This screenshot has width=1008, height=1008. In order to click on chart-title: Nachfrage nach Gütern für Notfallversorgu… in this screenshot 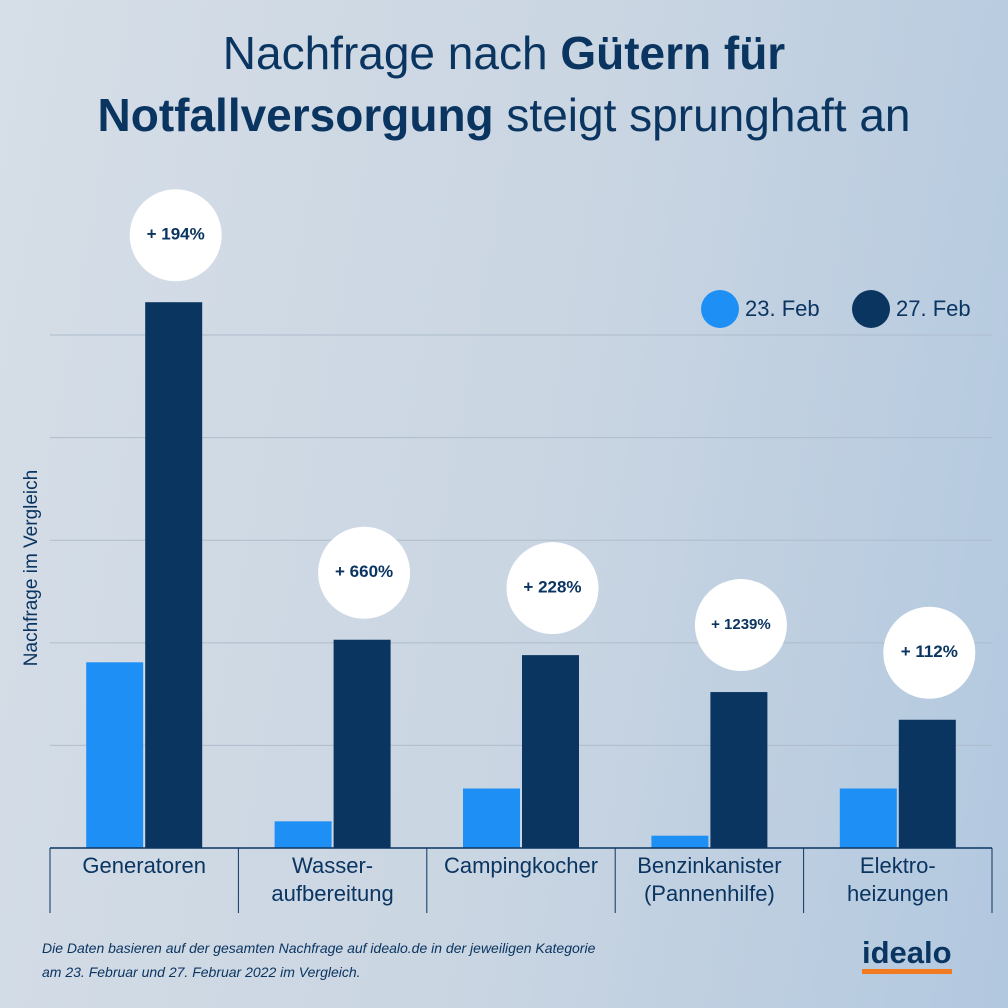, I will do `click(504, 84)`.